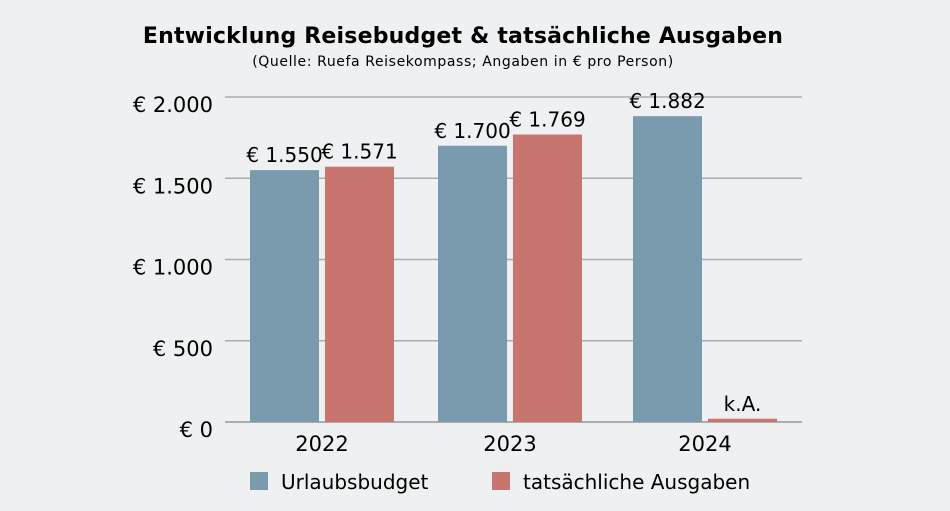 This screenshot has height=511, width=950. What do you see at coordinates (667, 101) in the screenshot?
I see `data-label: € 1.882` at bounding box center [667, 101].